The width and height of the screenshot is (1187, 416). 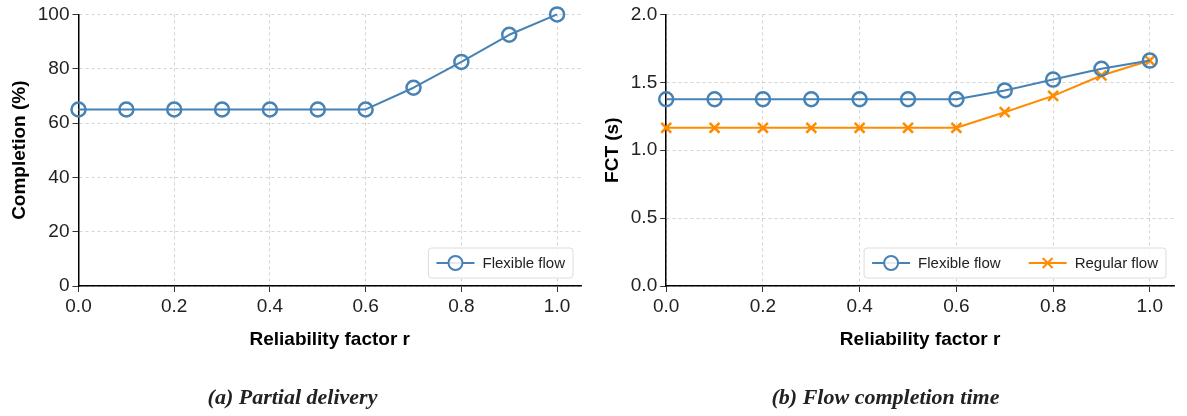 What do you see at coordinates (59, 67) in the screenshot?
I see `y-tick-label: 80` at bounding box center [59, 67].